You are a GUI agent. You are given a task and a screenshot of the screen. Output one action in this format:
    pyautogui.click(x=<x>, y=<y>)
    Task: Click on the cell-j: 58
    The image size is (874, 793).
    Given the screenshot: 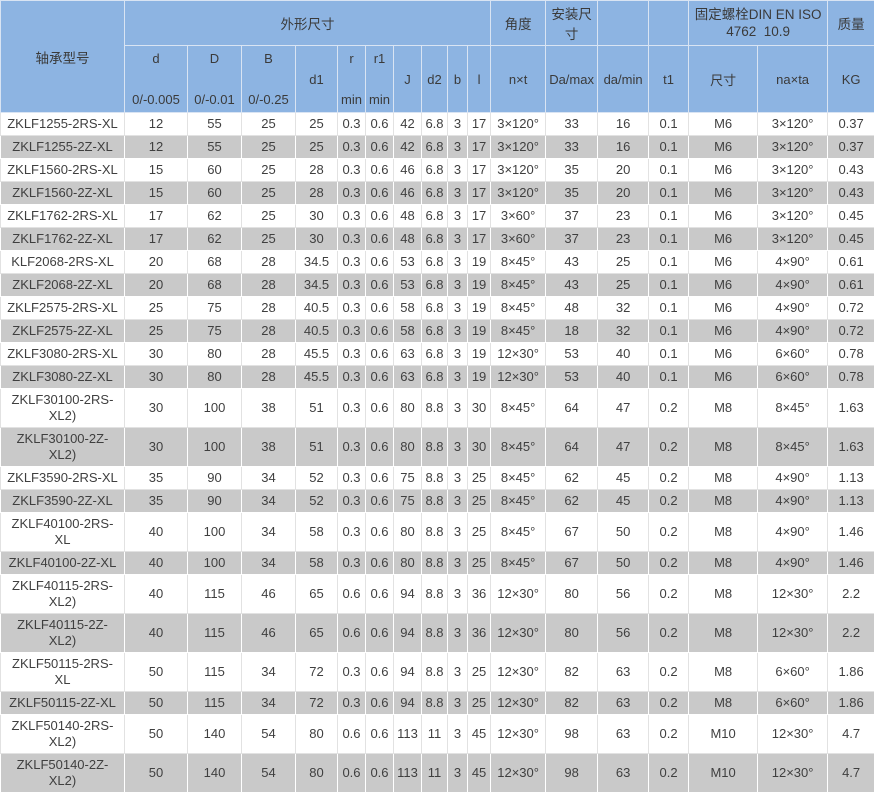 What is the action you would take?
    pyautogui.click(x=408, y=331)
    